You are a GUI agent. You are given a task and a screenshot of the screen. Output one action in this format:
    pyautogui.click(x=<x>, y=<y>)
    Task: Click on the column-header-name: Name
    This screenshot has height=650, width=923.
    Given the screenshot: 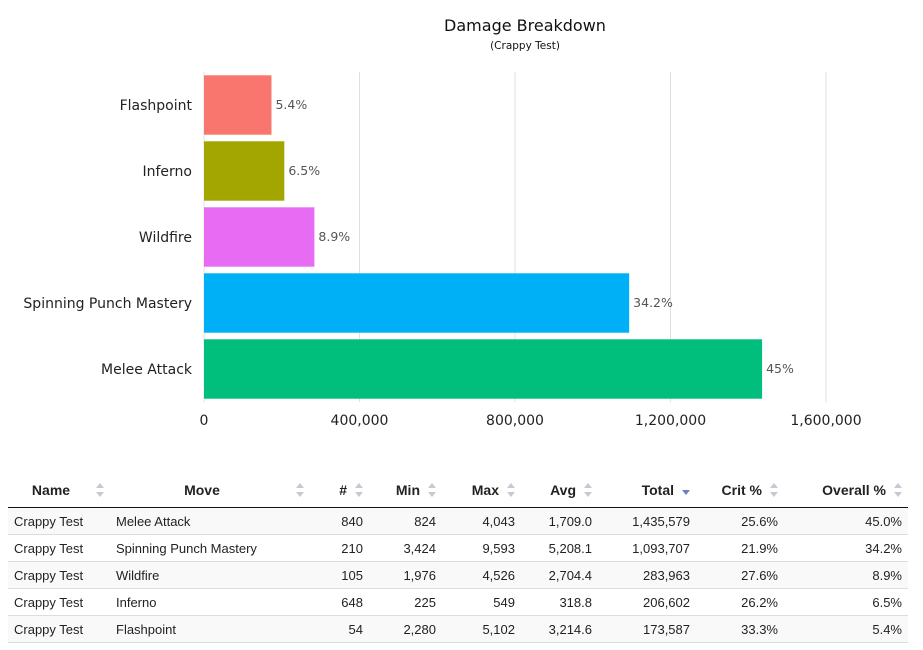 What is the action you would take?
    pyautogui.click(x=59, y=490)
    